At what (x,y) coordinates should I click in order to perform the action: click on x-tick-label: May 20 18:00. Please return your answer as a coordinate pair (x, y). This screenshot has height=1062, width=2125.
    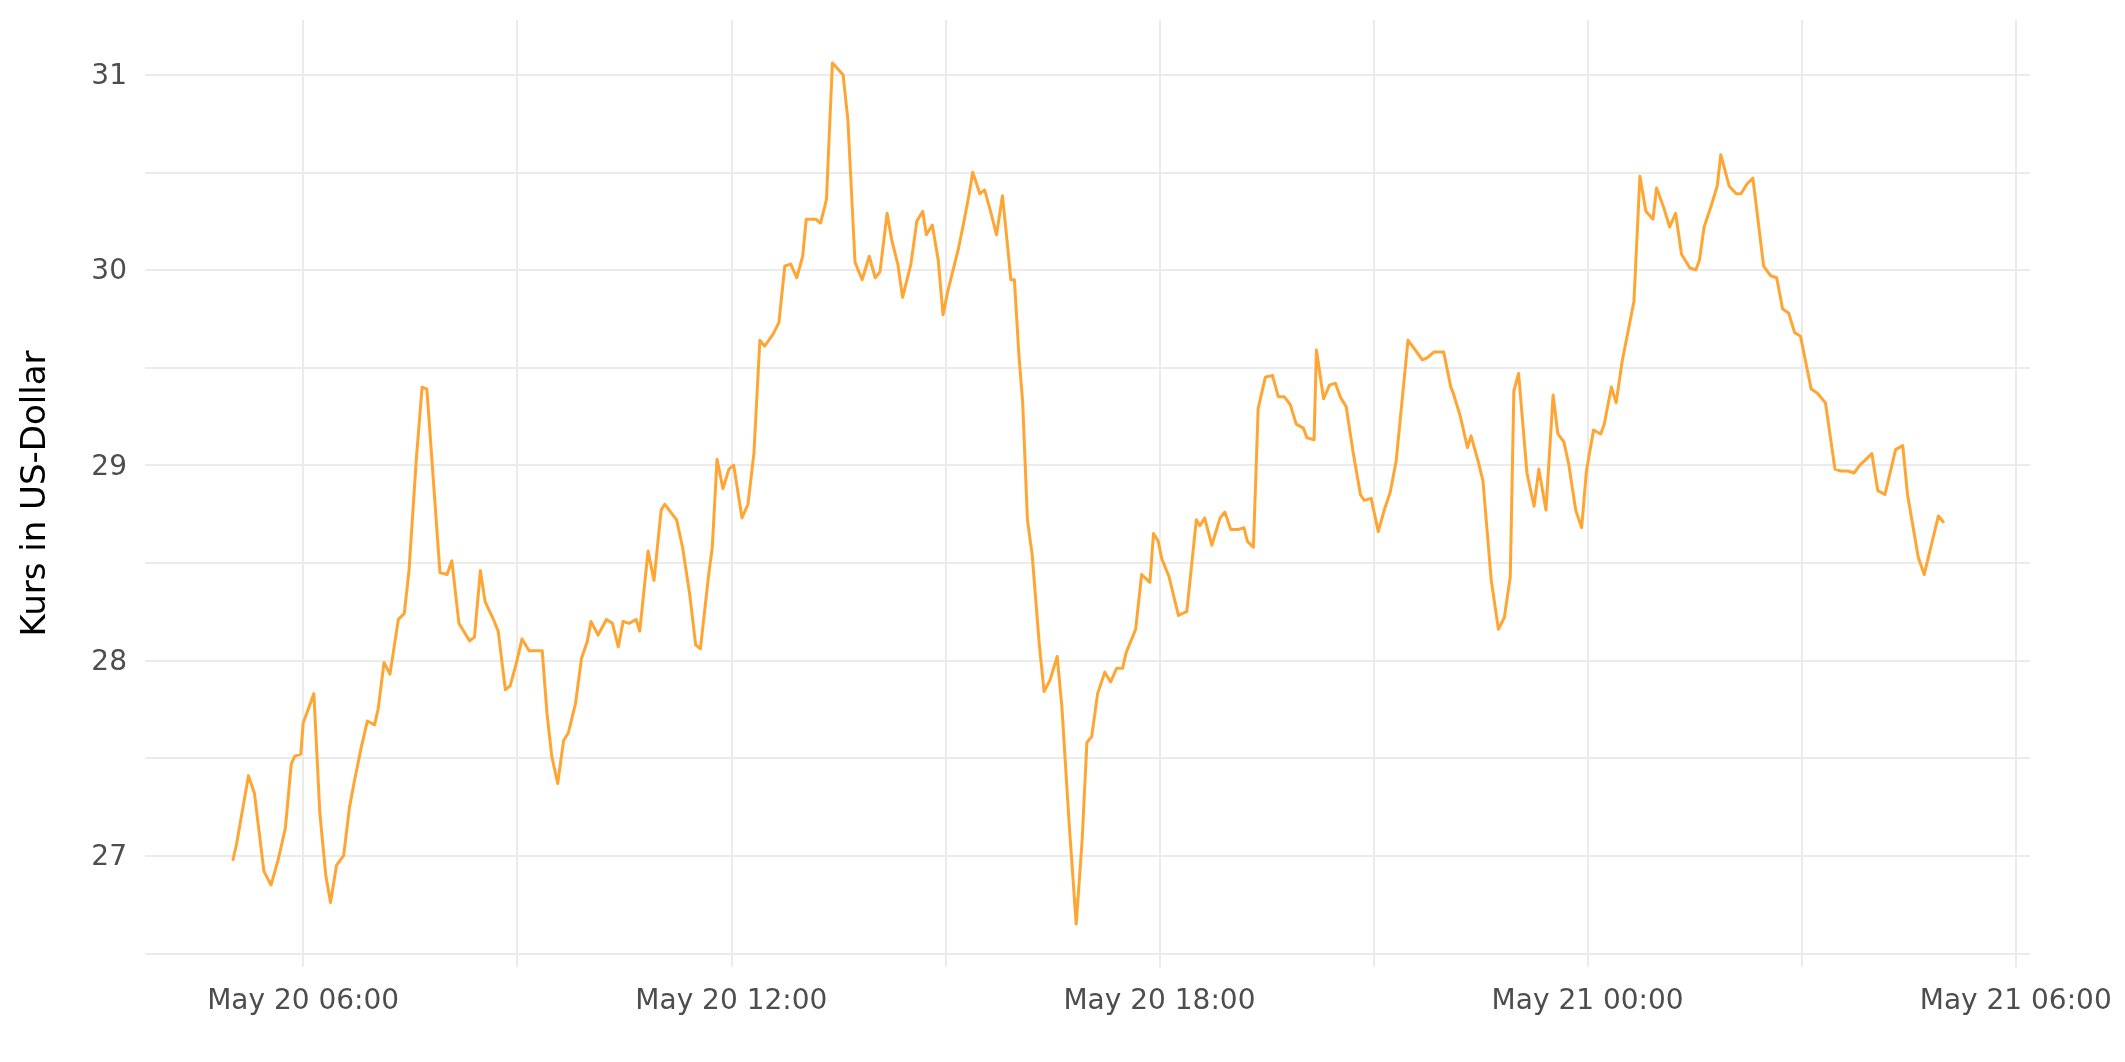
    Looking at the image, I should click on (1159, 999).